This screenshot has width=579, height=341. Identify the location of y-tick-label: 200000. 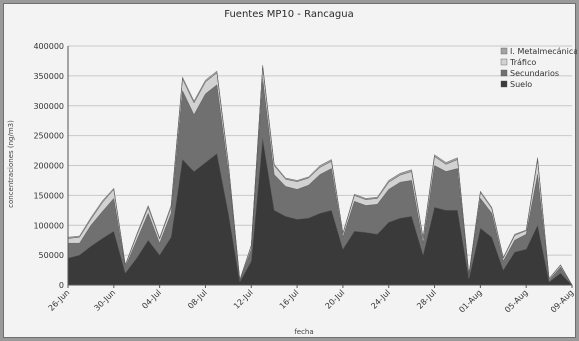
(48, 166).